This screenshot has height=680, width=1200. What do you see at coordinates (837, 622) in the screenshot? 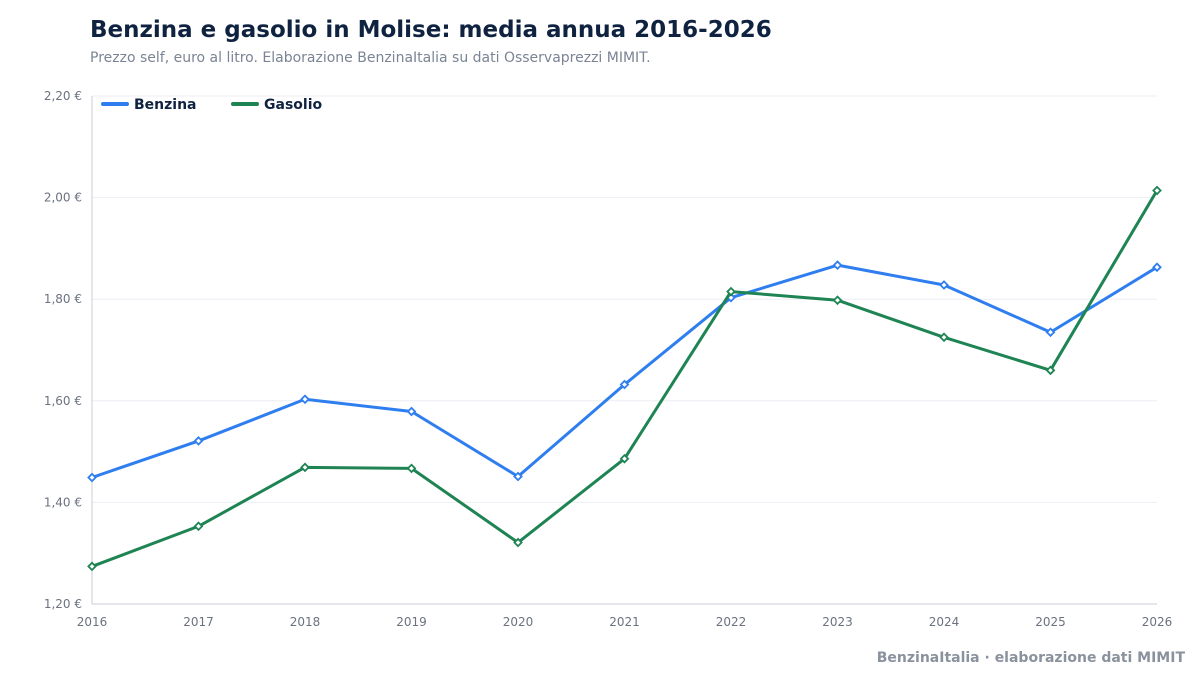
I see `x-tick-label: 2023` at bounding box center [837, 622].